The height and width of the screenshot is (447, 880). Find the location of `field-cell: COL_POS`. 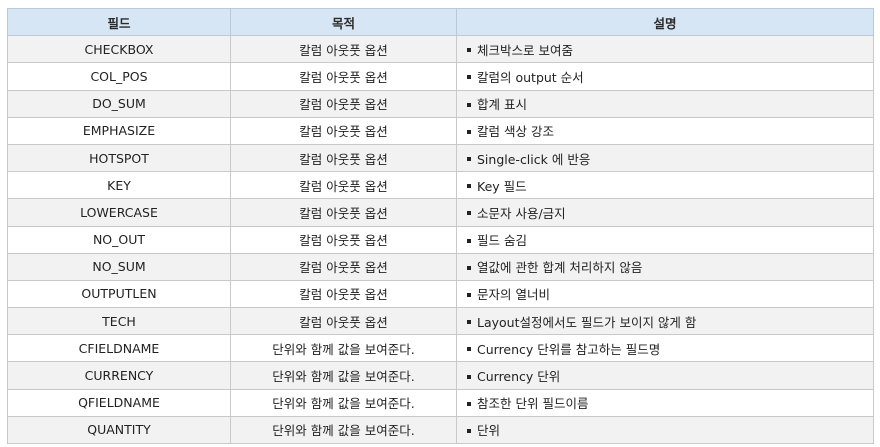

field-cell: COL_POS is located at coordinates (119, 76).